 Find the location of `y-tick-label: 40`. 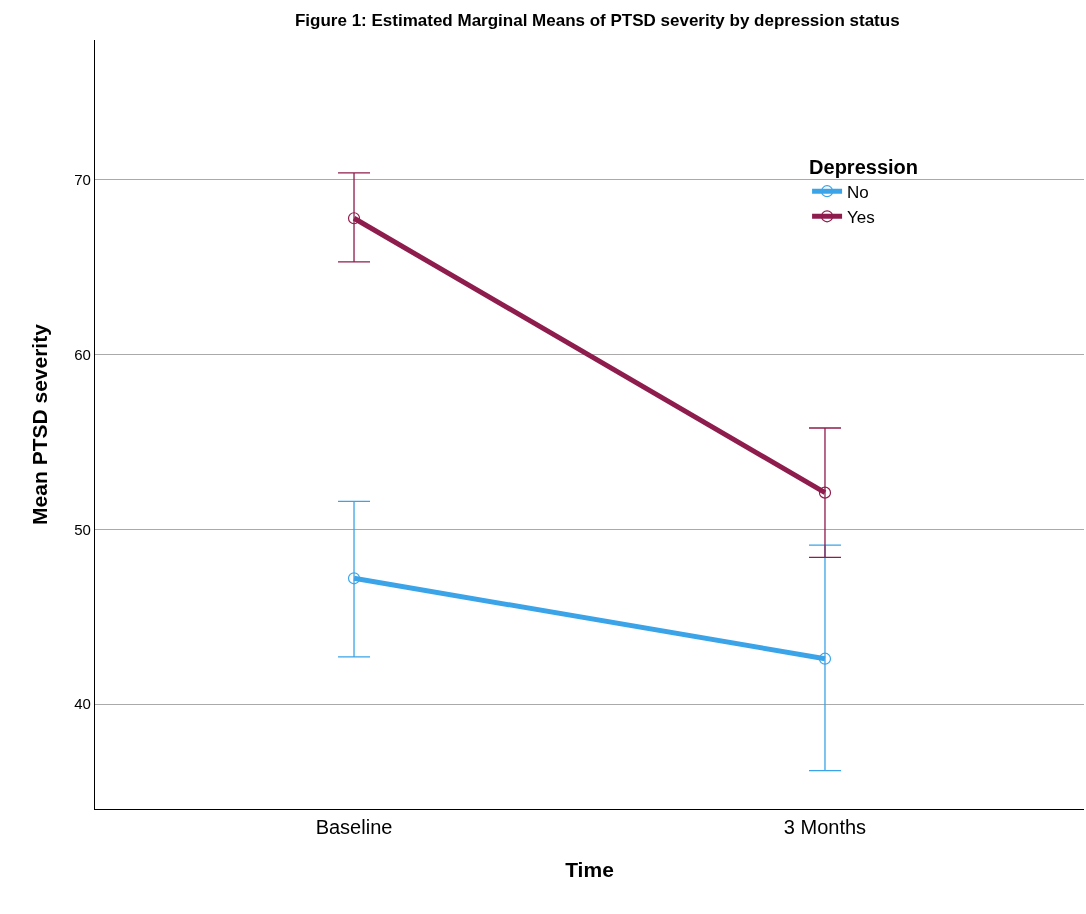

y-tick-label: 40 is located at coordinates (82, 704).